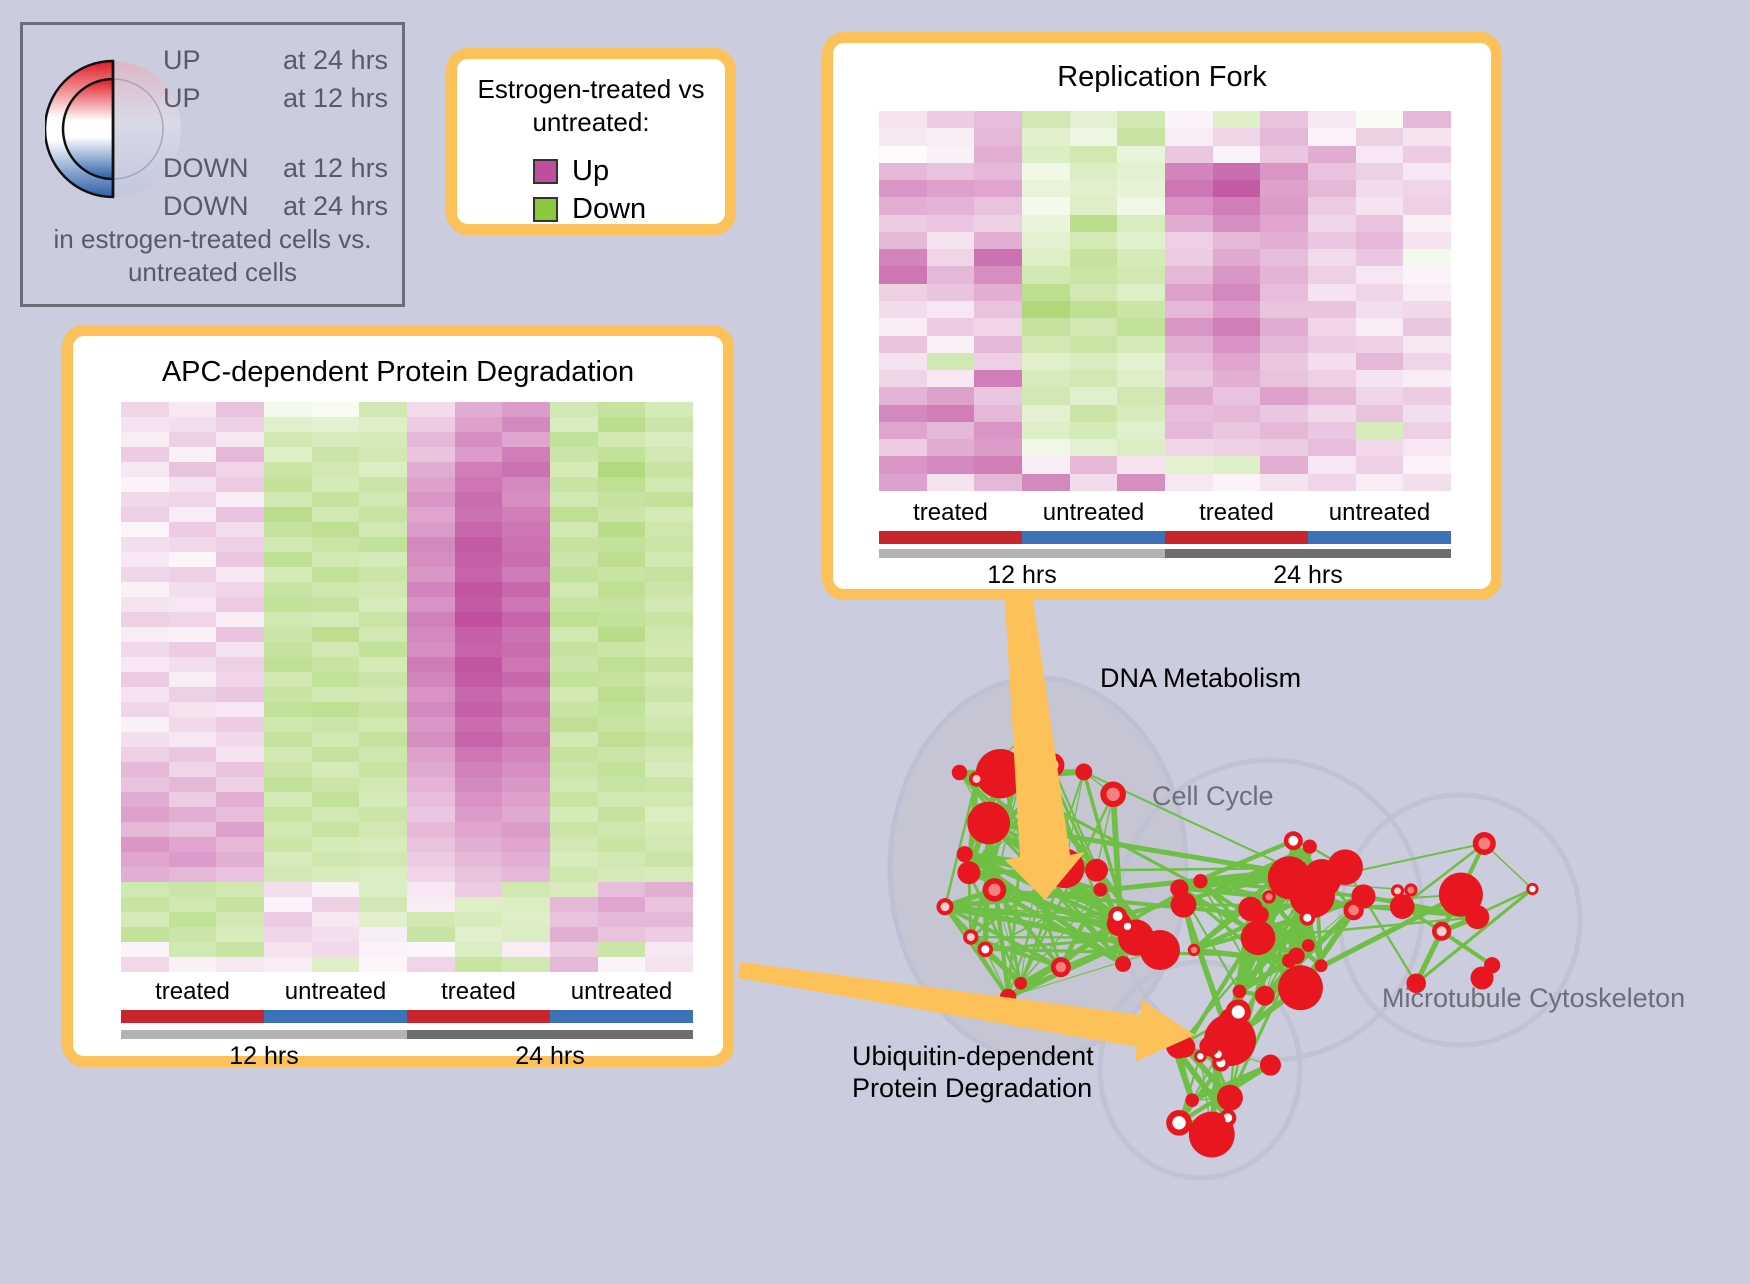 The image size is (1750, 1284). I want to click on timepoint-bar-segment, so click(1022, 553).